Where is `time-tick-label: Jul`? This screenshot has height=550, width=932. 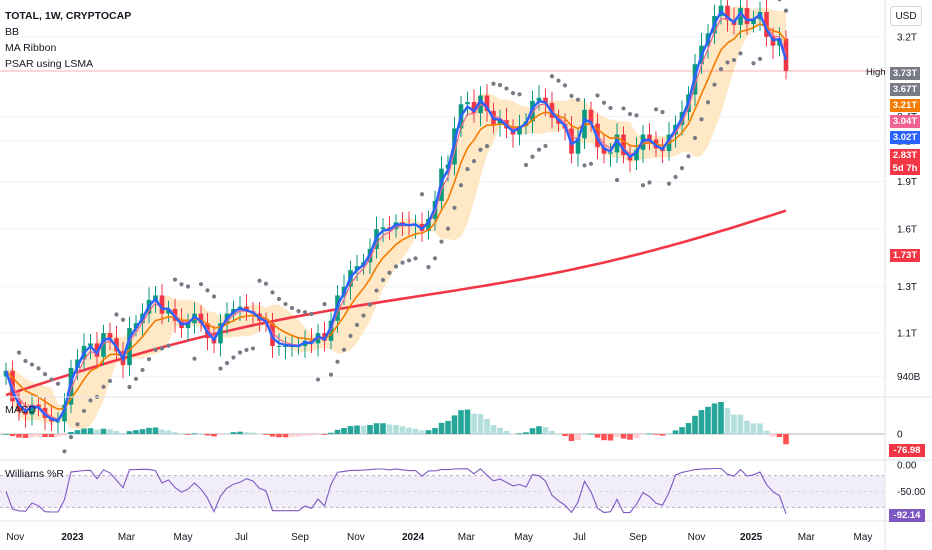
time-tick-label: Jul is located at coordinates (579, 537).